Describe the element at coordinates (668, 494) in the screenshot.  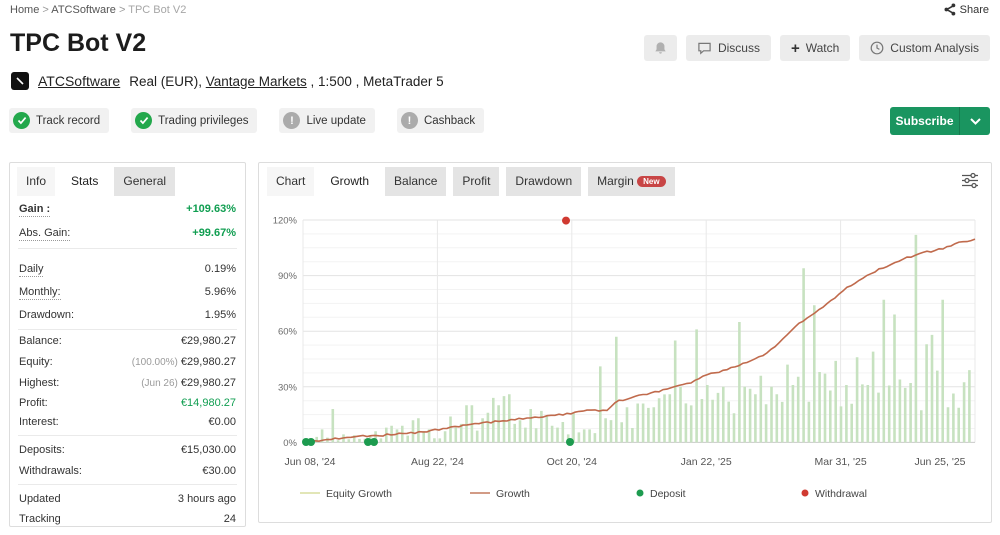
I see `svg-text: Deposit` at that location.